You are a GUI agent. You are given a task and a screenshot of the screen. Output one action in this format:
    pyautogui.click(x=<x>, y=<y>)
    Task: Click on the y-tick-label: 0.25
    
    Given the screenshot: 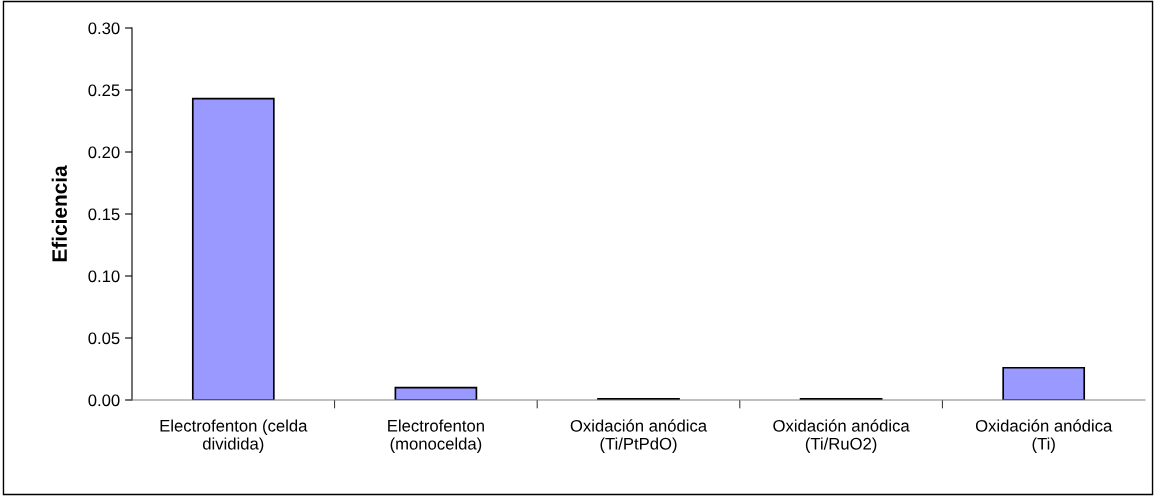 What is the action you would take?
    pyautogui.click(x=104, y=90)
    